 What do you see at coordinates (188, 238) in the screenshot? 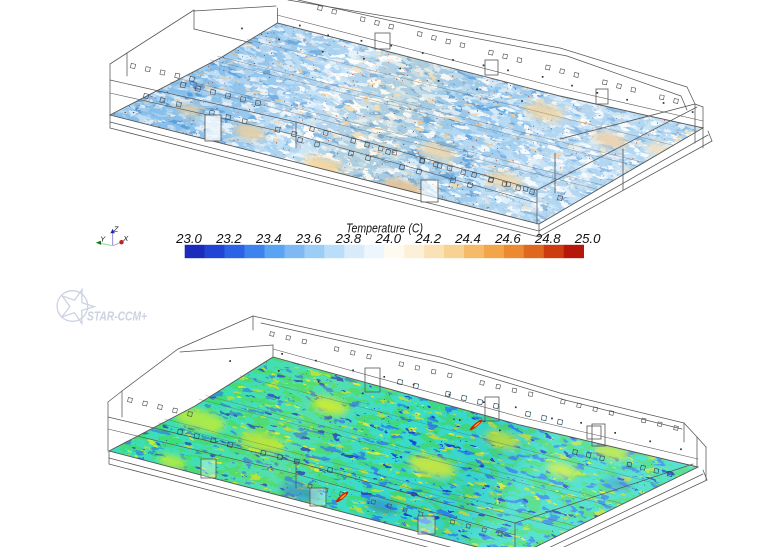
I see `svg-text: 23.0` at bounding box center [188, 238].